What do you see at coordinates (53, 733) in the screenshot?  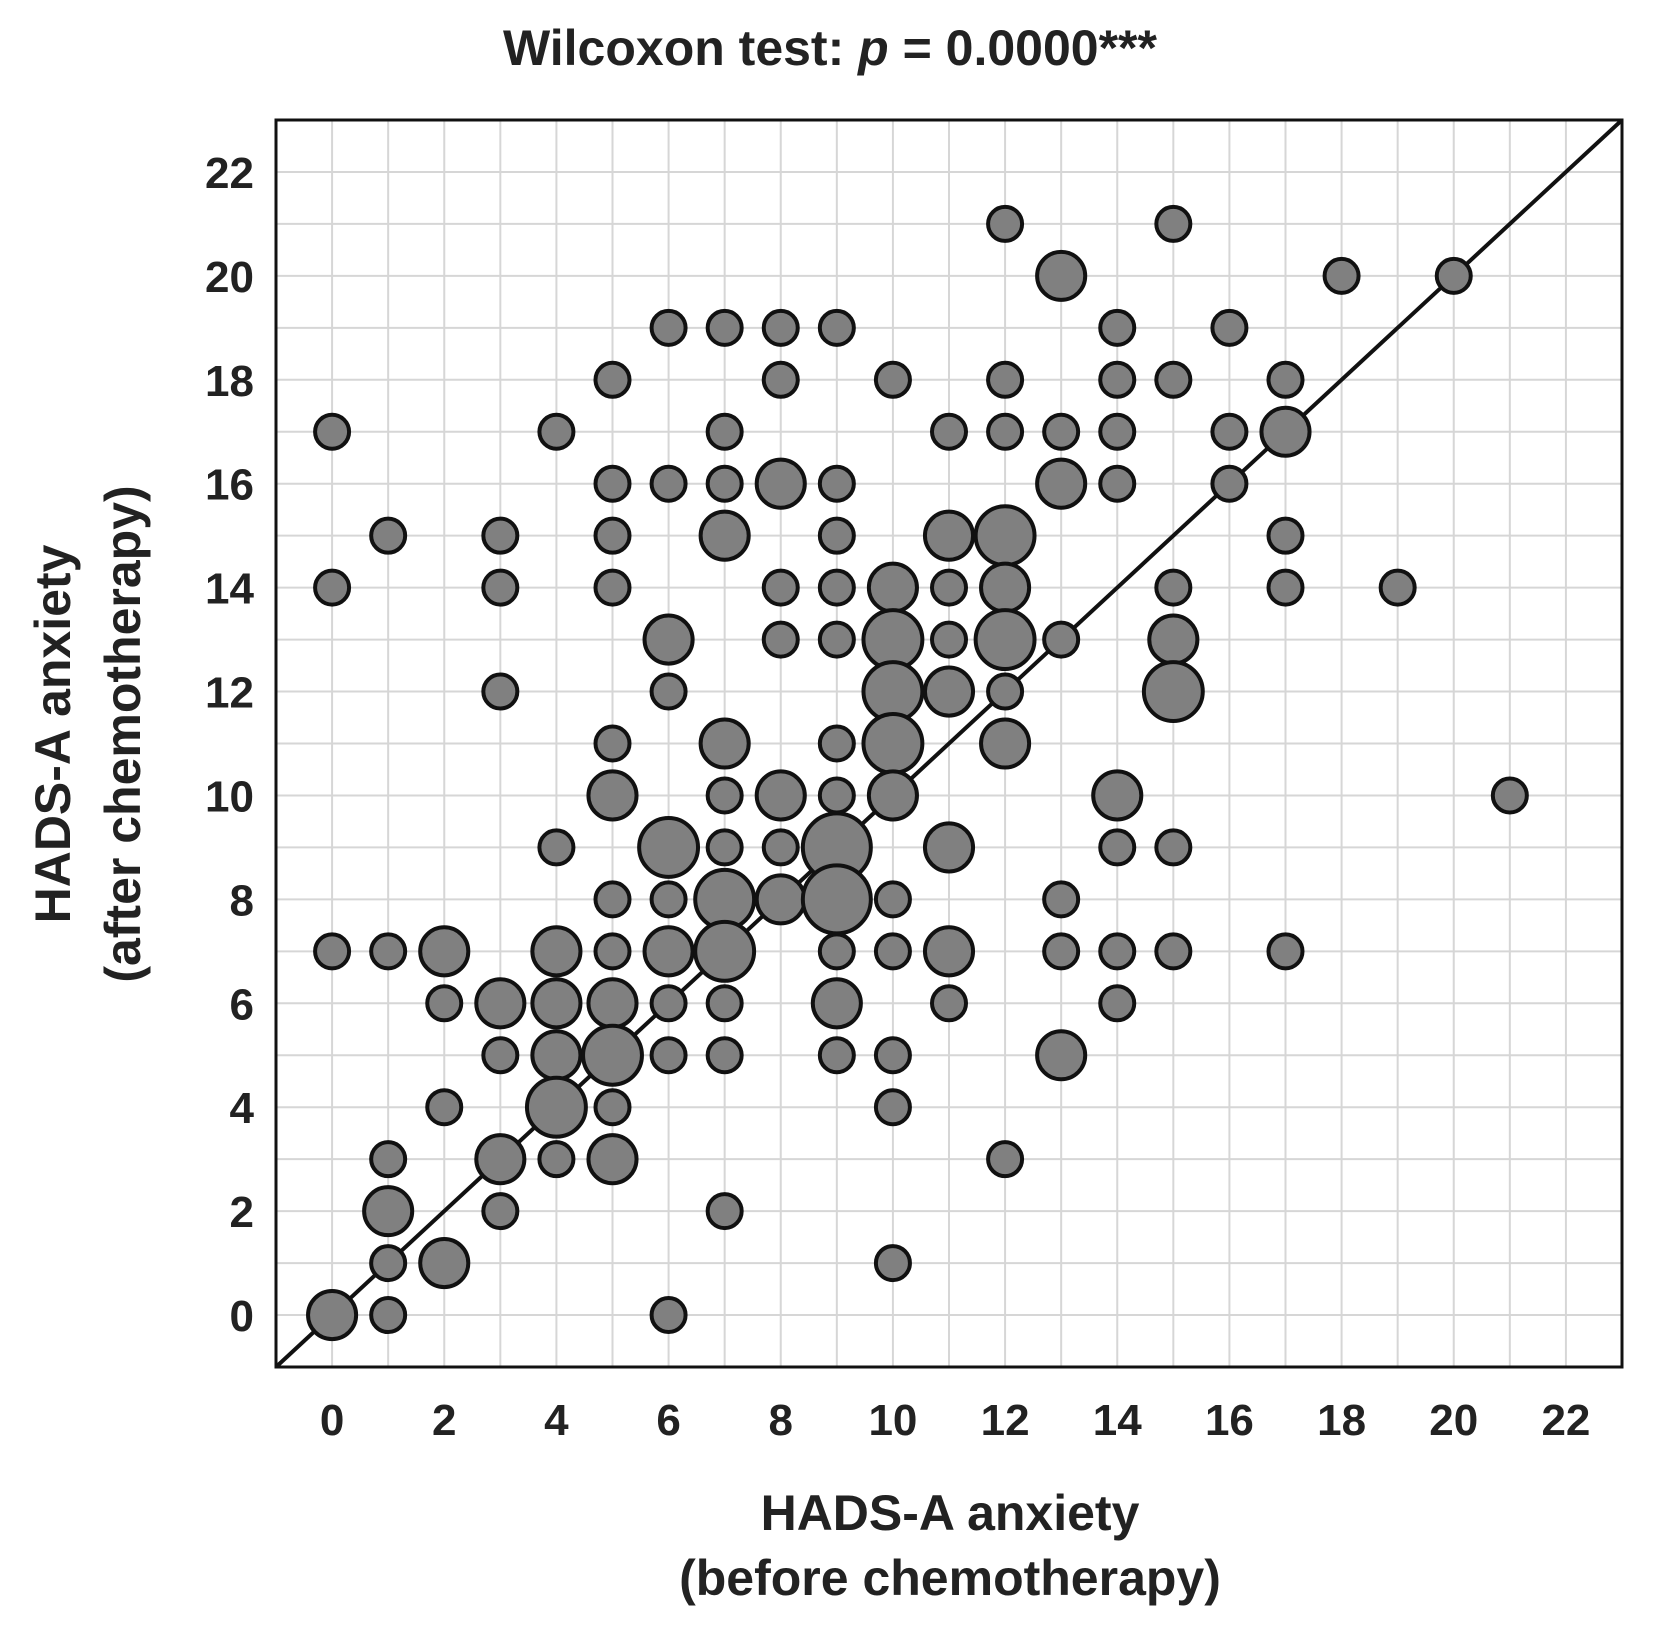 I see `y-axis-label-line-1: HADS-A anxiety` at bounding box center [53, 733].